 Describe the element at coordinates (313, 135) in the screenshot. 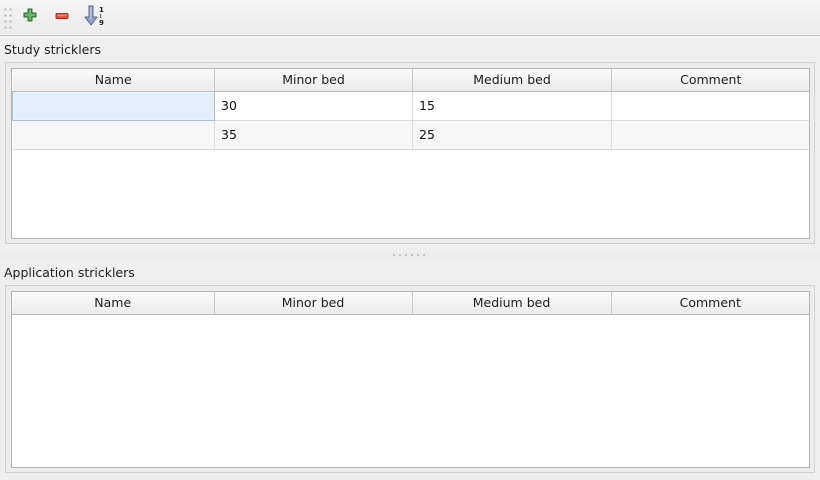

I see `cell-minor-bed: 35` at that location.